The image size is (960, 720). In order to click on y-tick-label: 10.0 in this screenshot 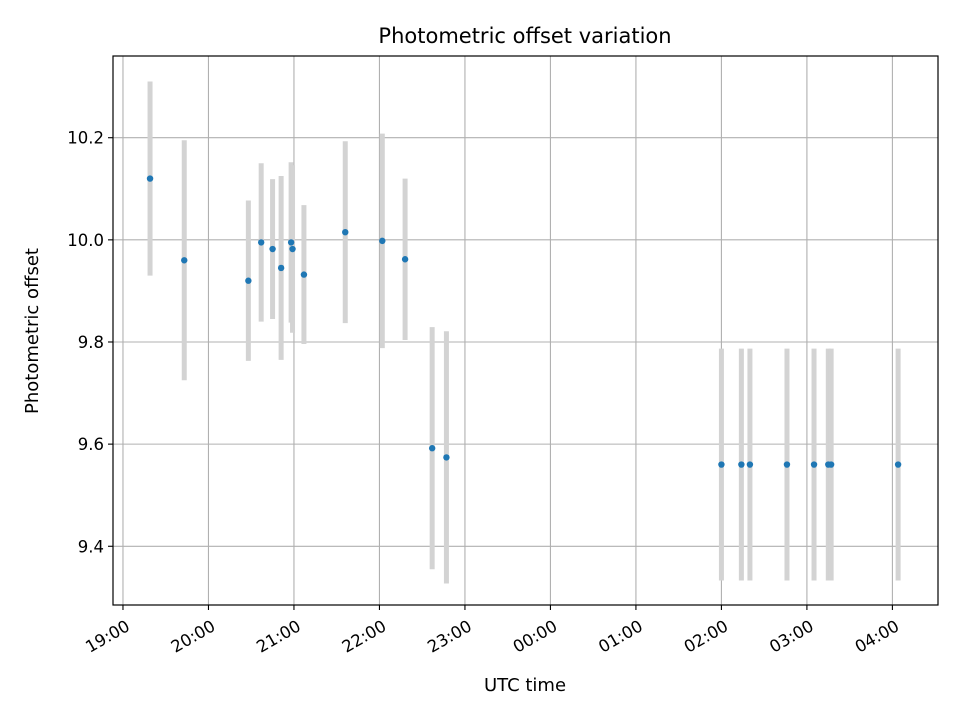, I will do `click(85, 240)`.